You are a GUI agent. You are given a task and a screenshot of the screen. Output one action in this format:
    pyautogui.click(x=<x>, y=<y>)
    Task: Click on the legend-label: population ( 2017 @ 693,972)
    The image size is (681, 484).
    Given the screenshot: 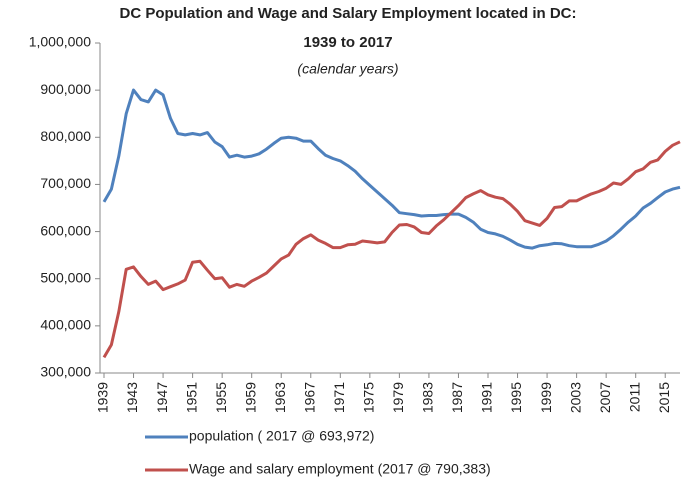 What is the action you would take?
    pyautogui.click(x=281, y=436)
    